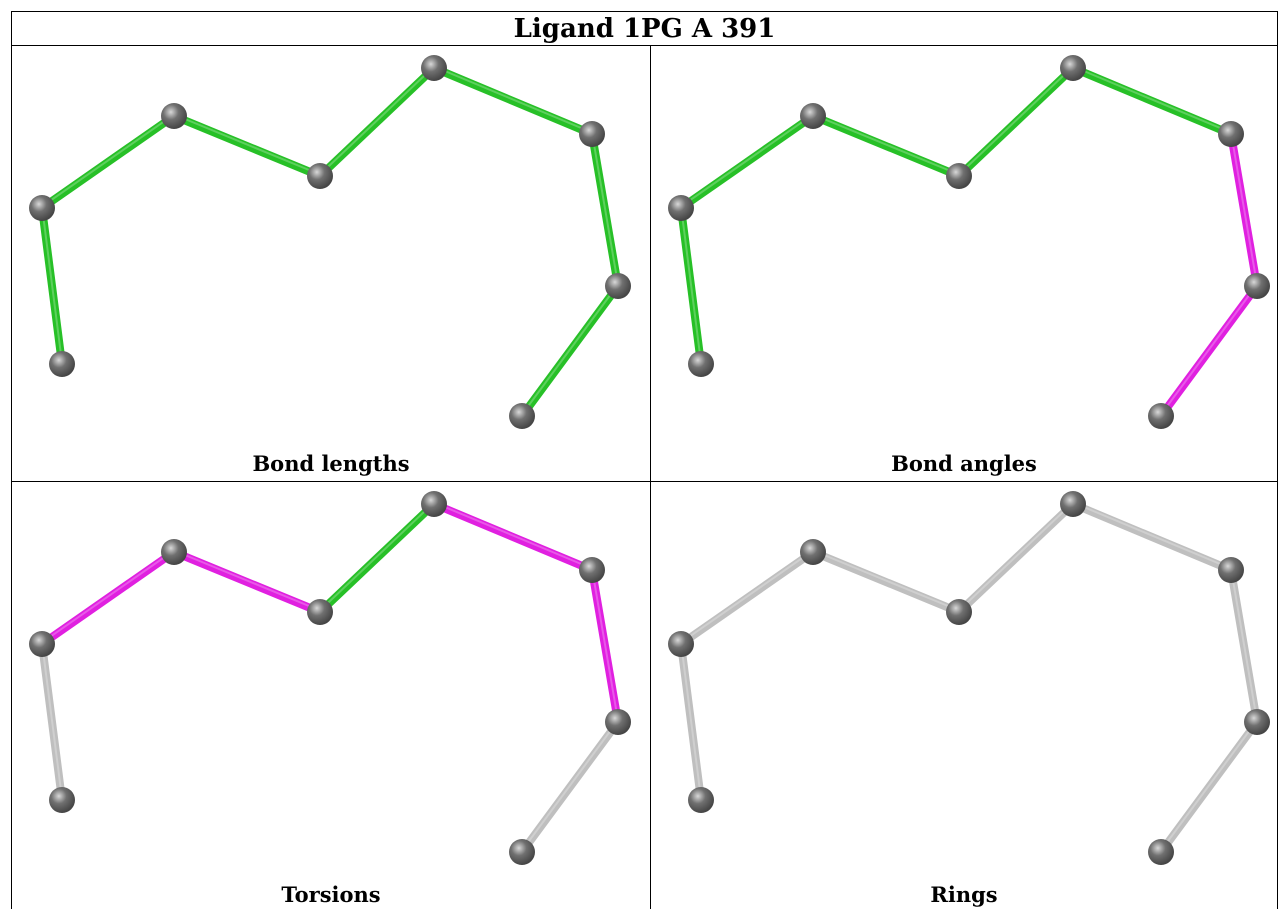 This screenshot has height=909, width=1278. I want to click on grid-line-center, so click(650, 477).